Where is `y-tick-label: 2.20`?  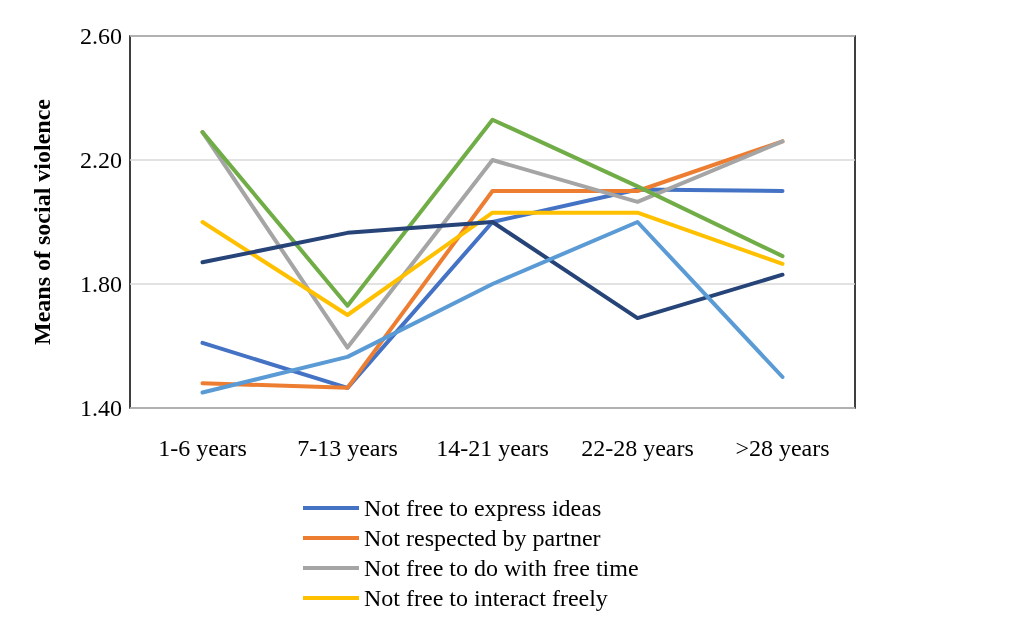 y-tick-label: 2.20 is located at coordinates (101, 160).